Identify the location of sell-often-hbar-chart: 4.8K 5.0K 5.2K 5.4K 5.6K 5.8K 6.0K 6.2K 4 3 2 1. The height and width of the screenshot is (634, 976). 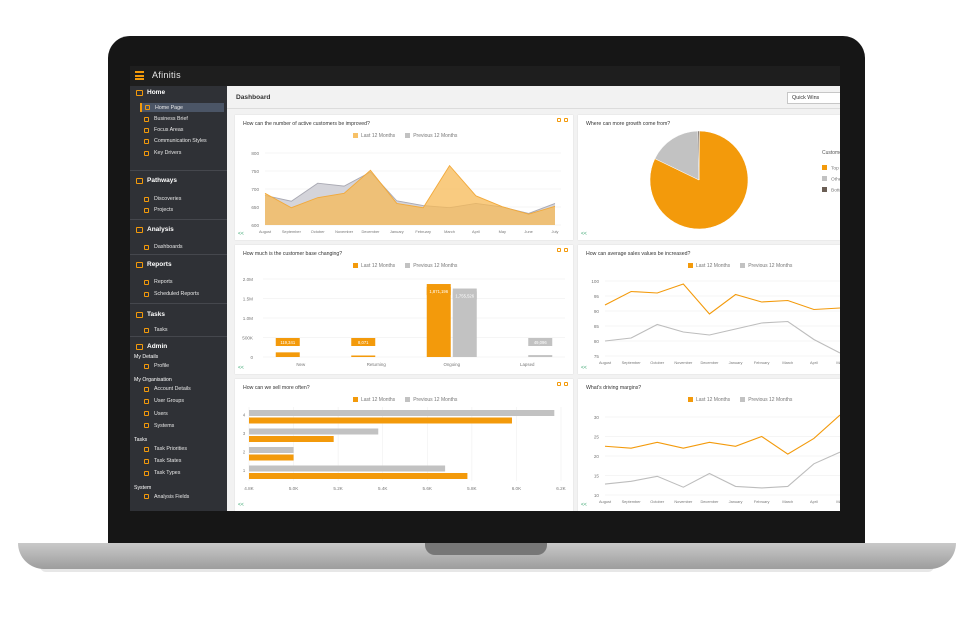
(405, 449).